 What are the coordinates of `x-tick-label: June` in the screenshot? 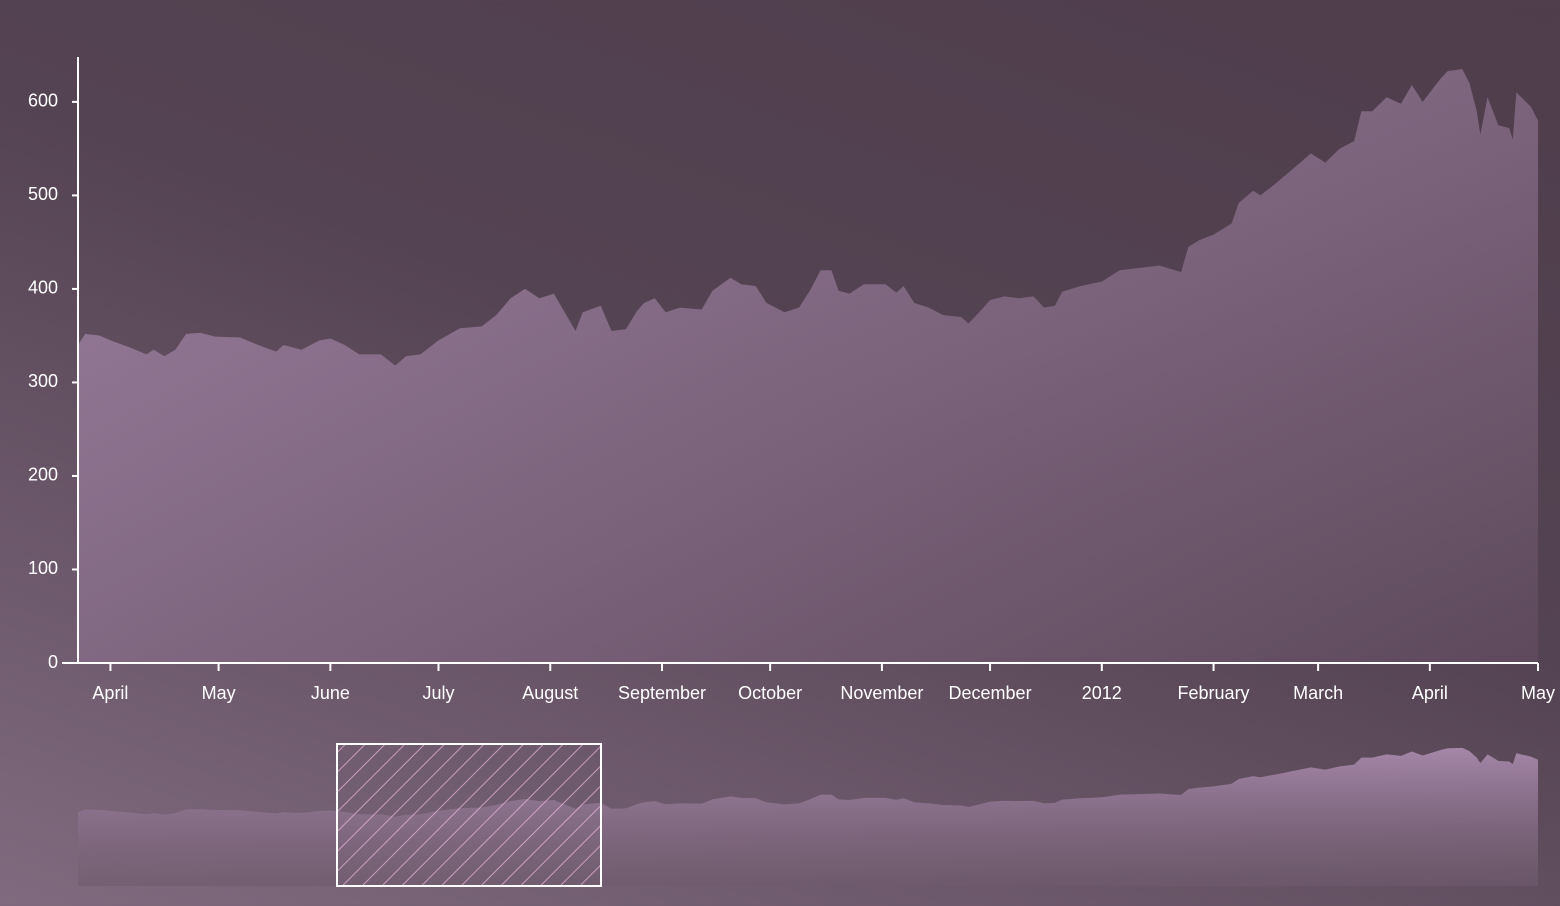 It's located at (330, 693).